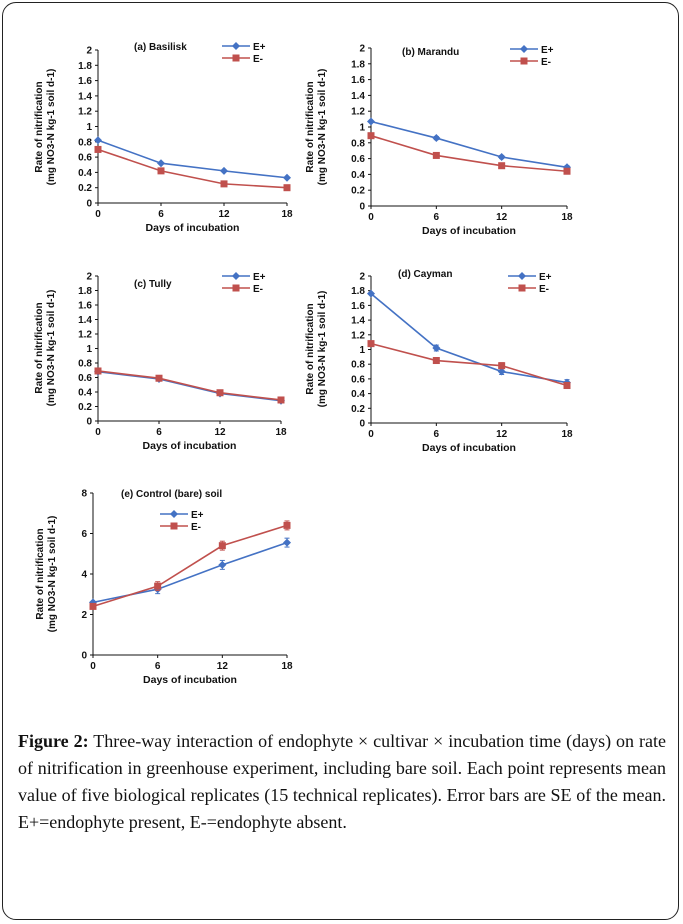  What do you see at coordinates (425, 274) in the screenshot?
I see `panel-label: (d) Cayman` at bounding box center [425, 274].